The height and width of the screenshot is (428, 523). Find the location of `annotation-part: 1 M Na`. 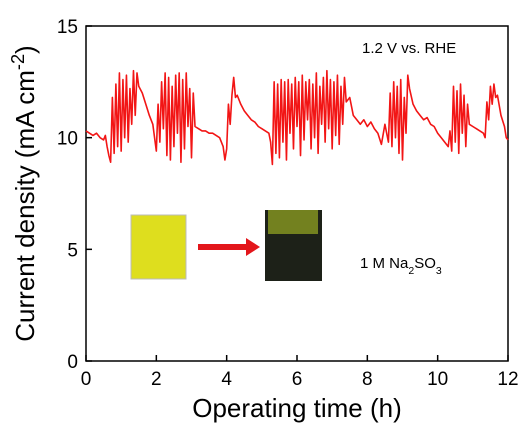

annotation-part: 1 M Na is located at coordinates (384, 263).